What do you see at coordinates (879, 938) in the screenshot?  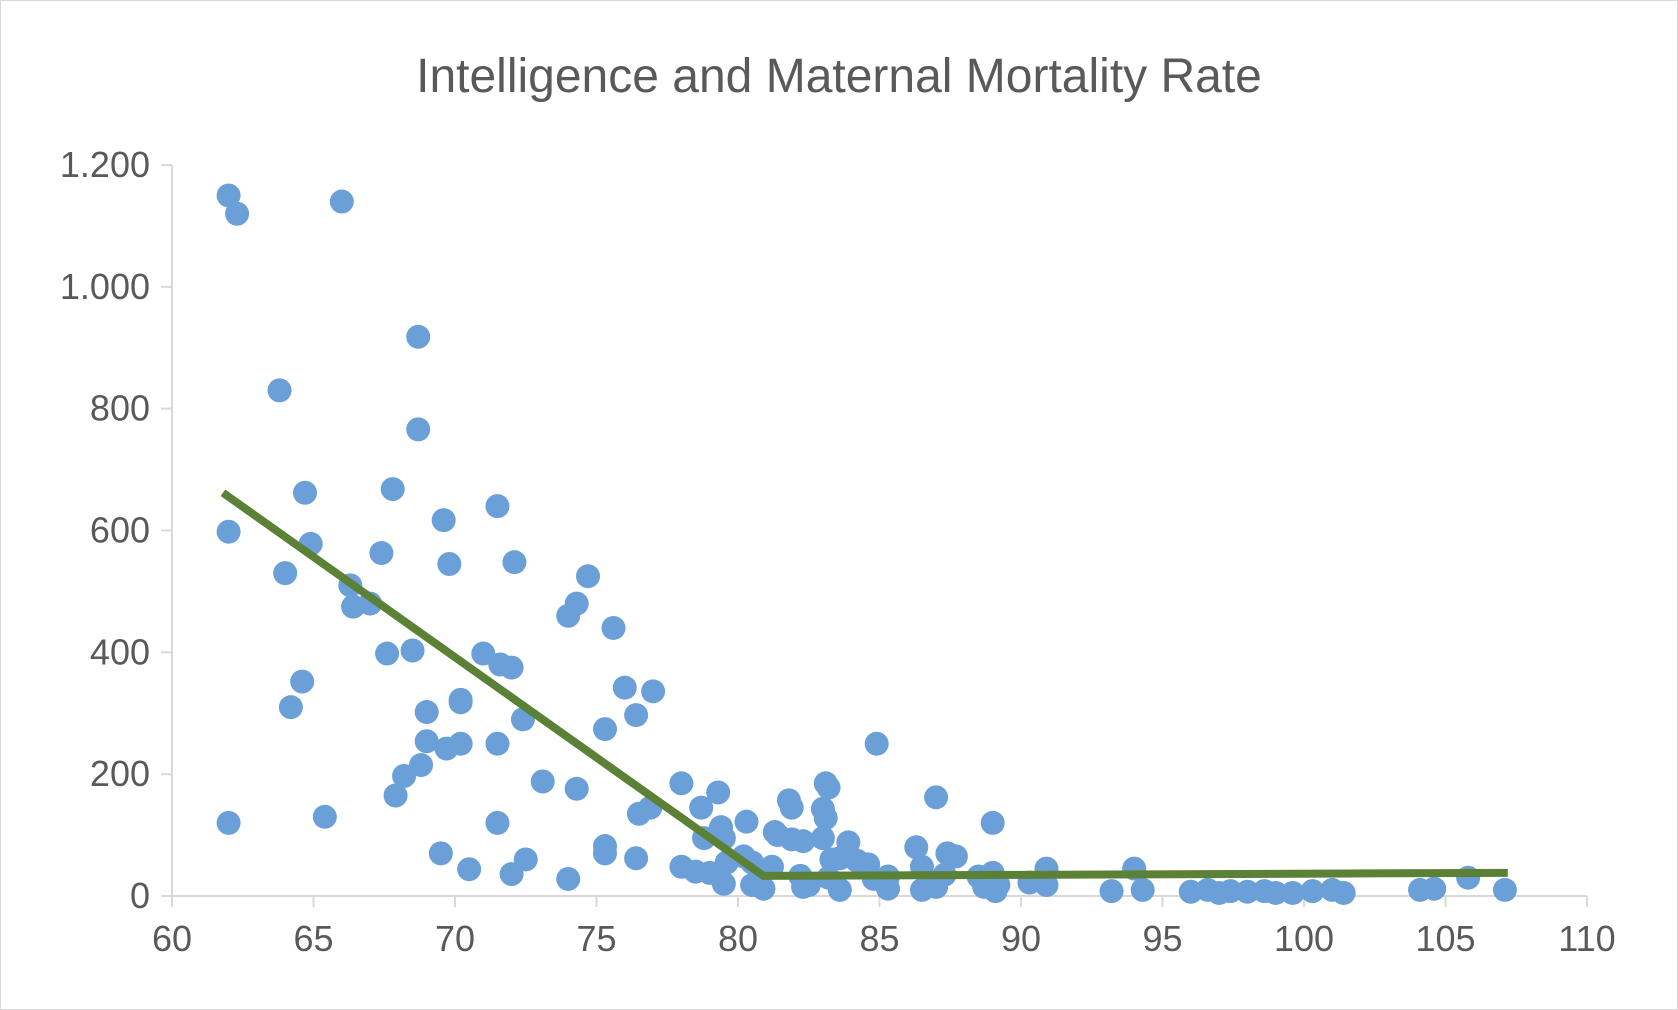 I see `x-tick-label: 85` at bounding box center [879, 938].